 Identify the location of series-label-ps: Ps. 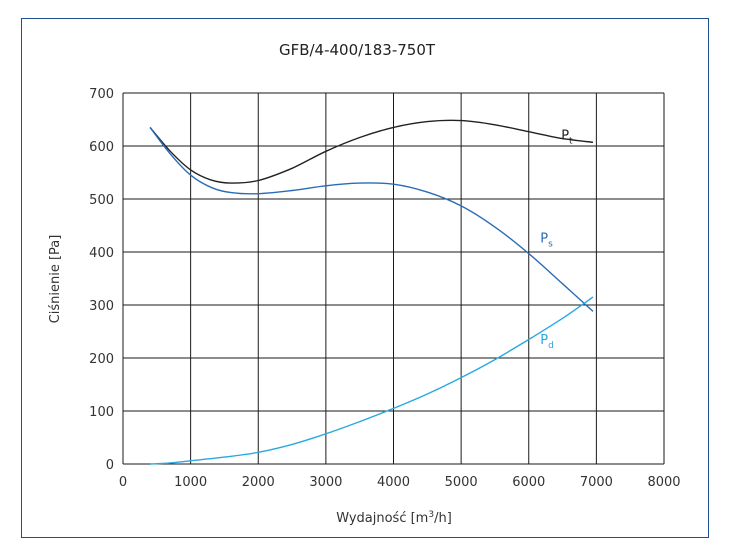
(546, 240).